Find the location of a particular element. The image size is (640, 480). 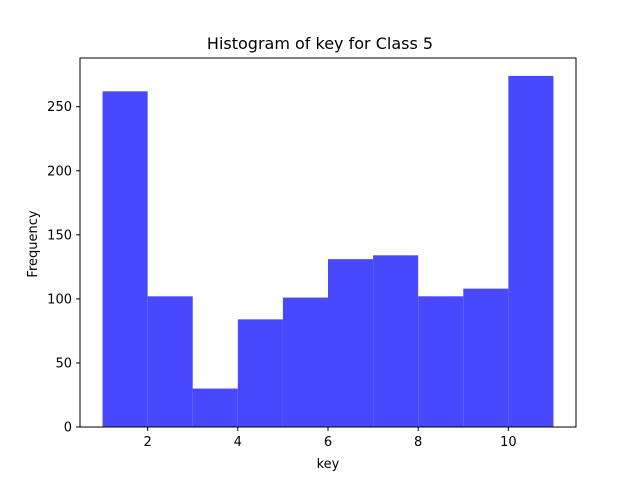

y-tick-label: 50 is located at coordinates (63, 363).